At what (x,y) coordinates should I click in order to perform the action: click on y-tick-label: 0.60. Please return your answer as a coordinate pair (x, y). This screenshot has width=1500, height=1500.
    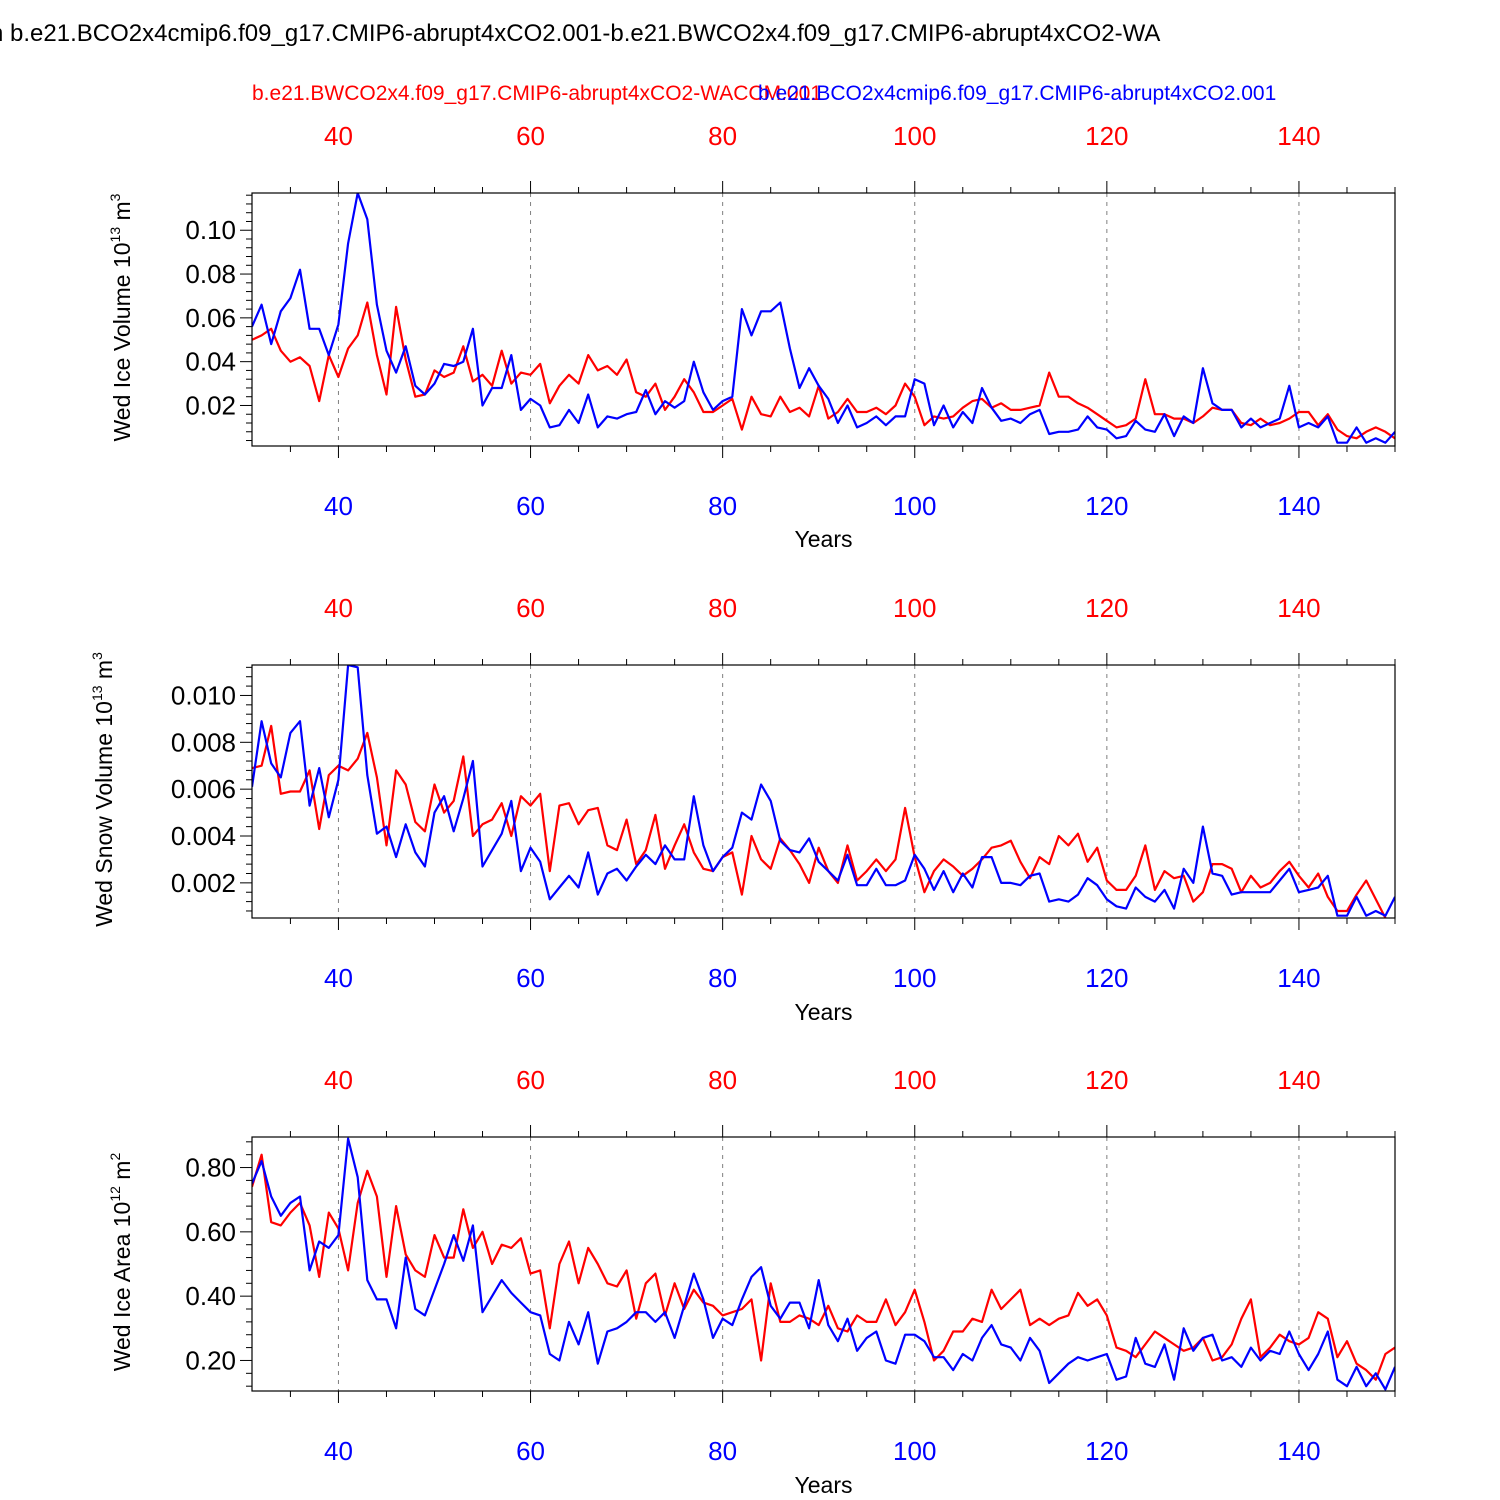
    Looking at the image, I should click on (210, 1232).